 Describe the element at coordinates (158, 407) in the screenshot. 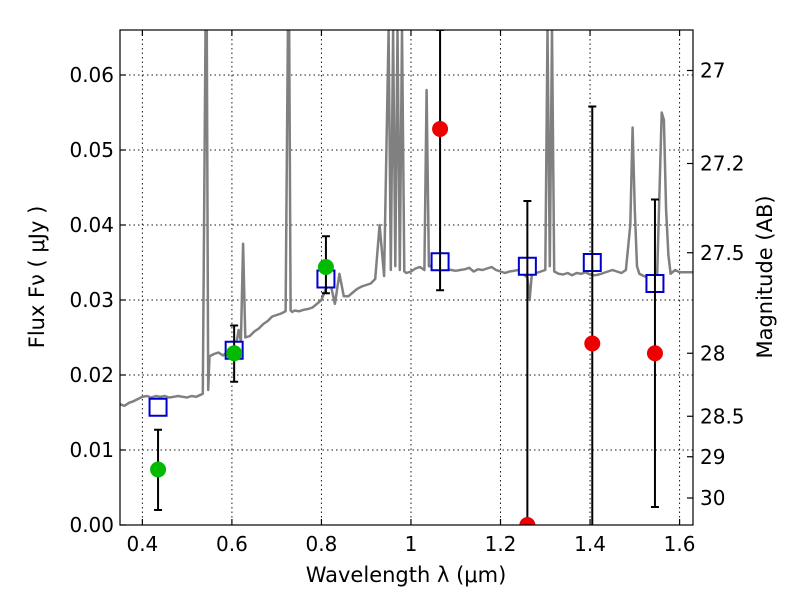

I see `model-square` at that location.